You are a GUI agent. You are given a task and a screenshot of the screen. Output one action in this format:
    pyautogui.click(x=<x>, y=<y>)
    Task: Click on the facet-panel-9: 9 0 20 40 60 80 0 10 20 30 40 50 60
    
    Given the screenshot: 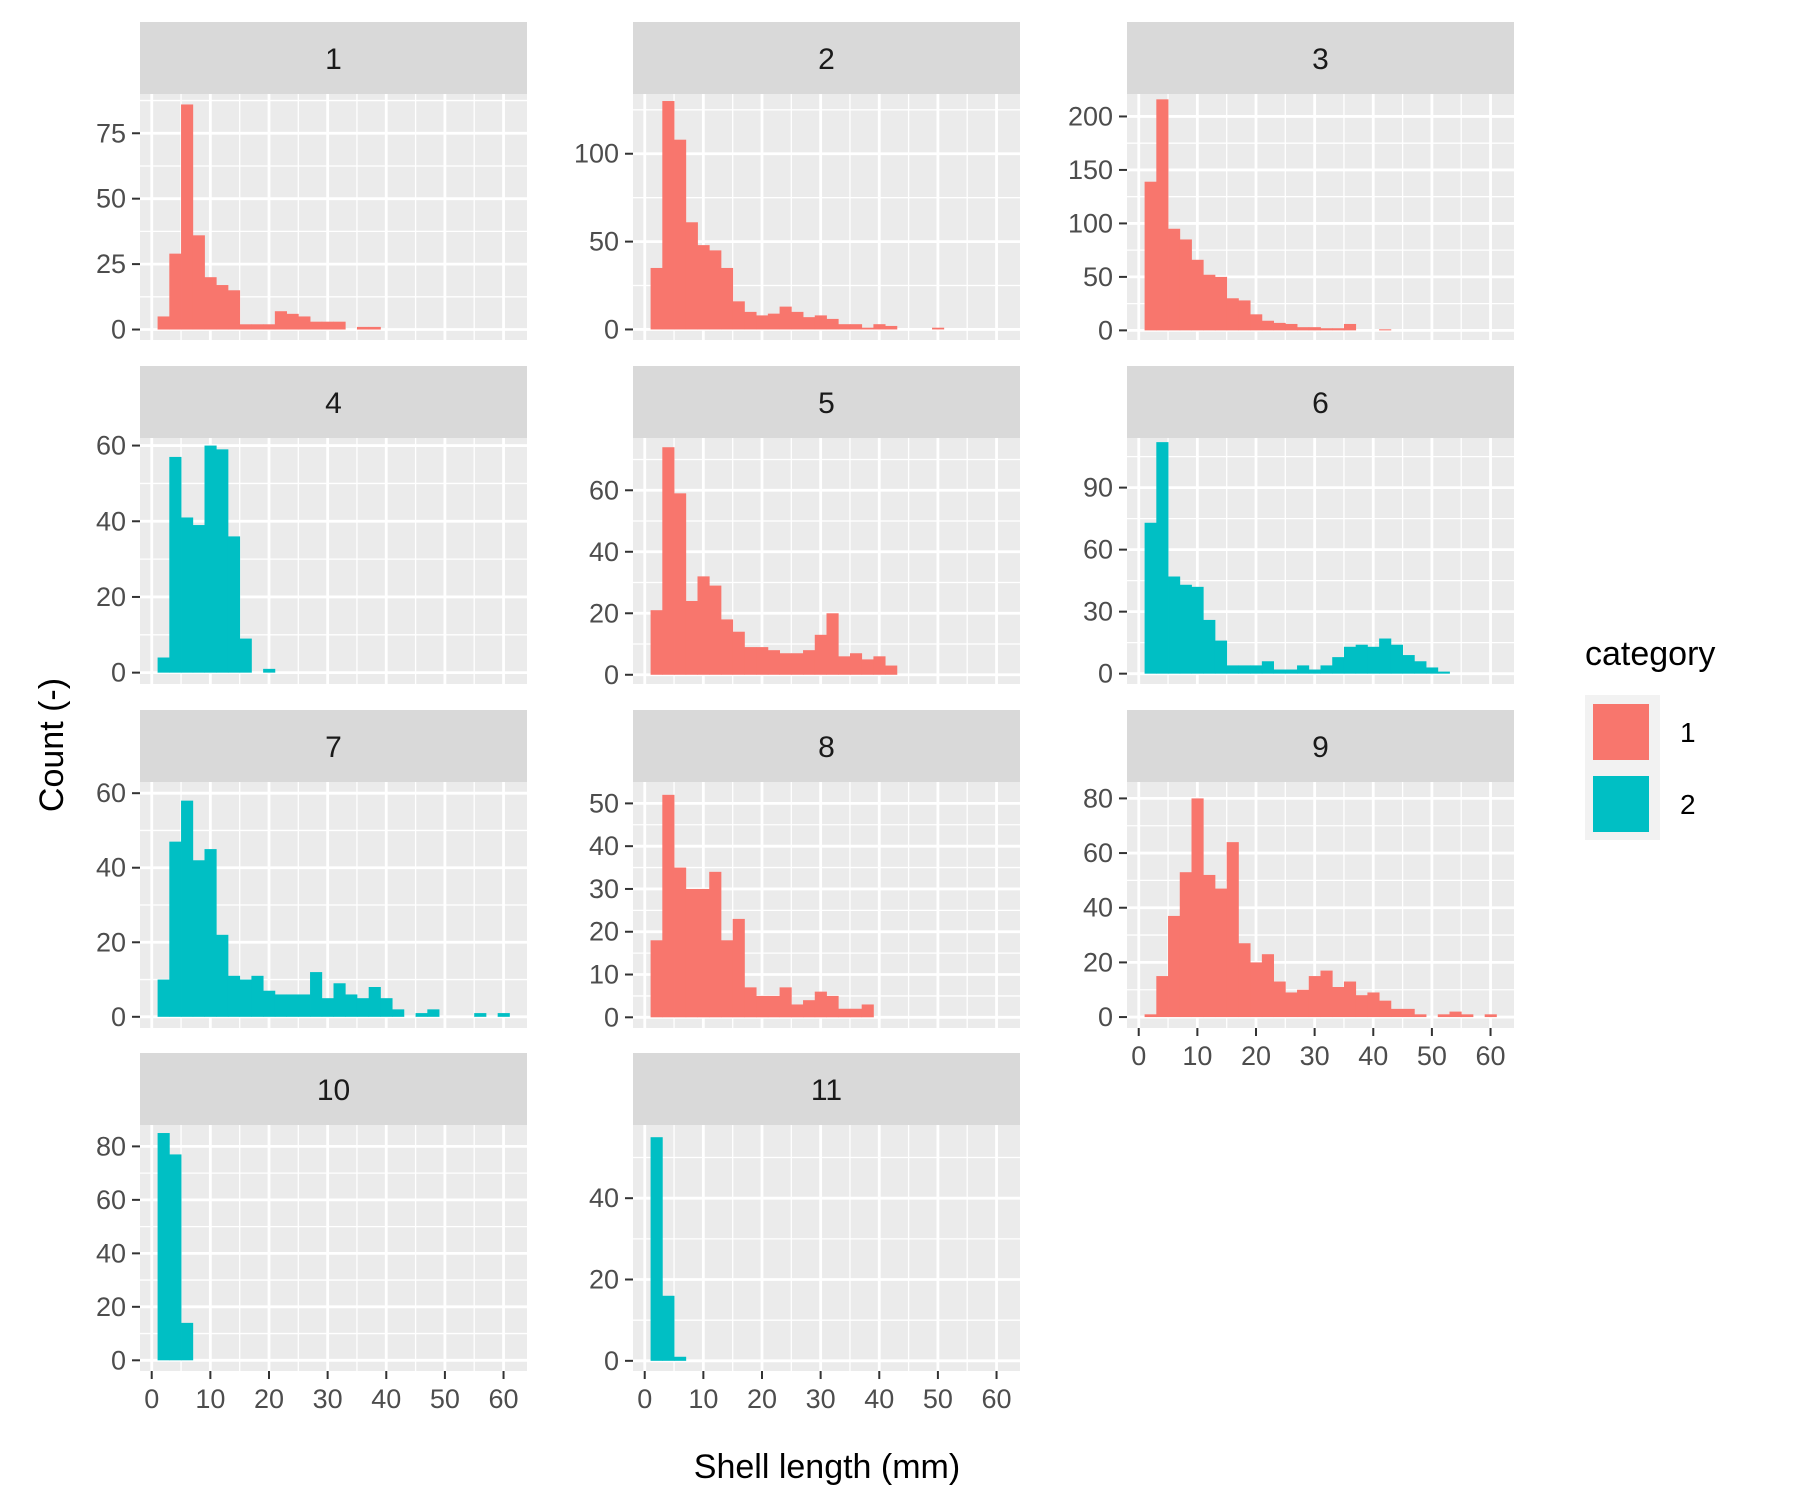 What is the action you would take?
    pyautogui.click(x=1298, y=890)
    